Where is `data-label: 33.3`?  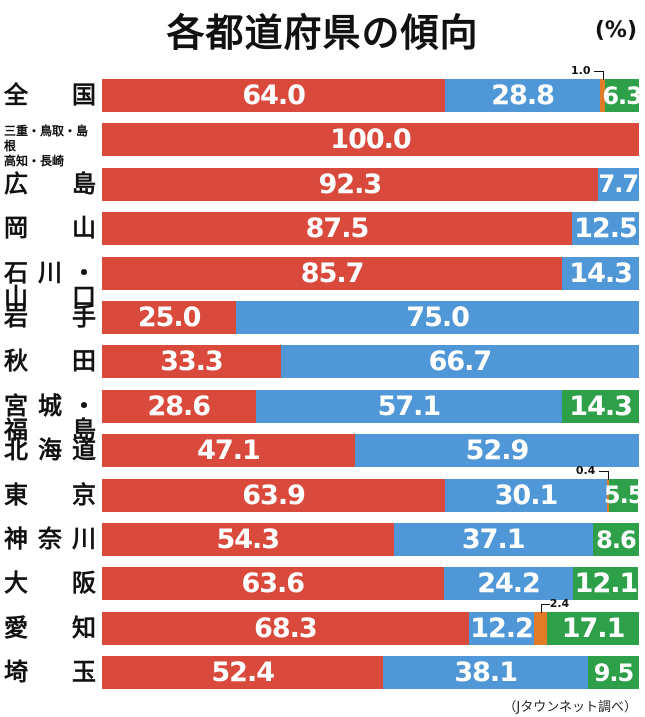
data-label: 33.3 is located at coordinates (192, 362).